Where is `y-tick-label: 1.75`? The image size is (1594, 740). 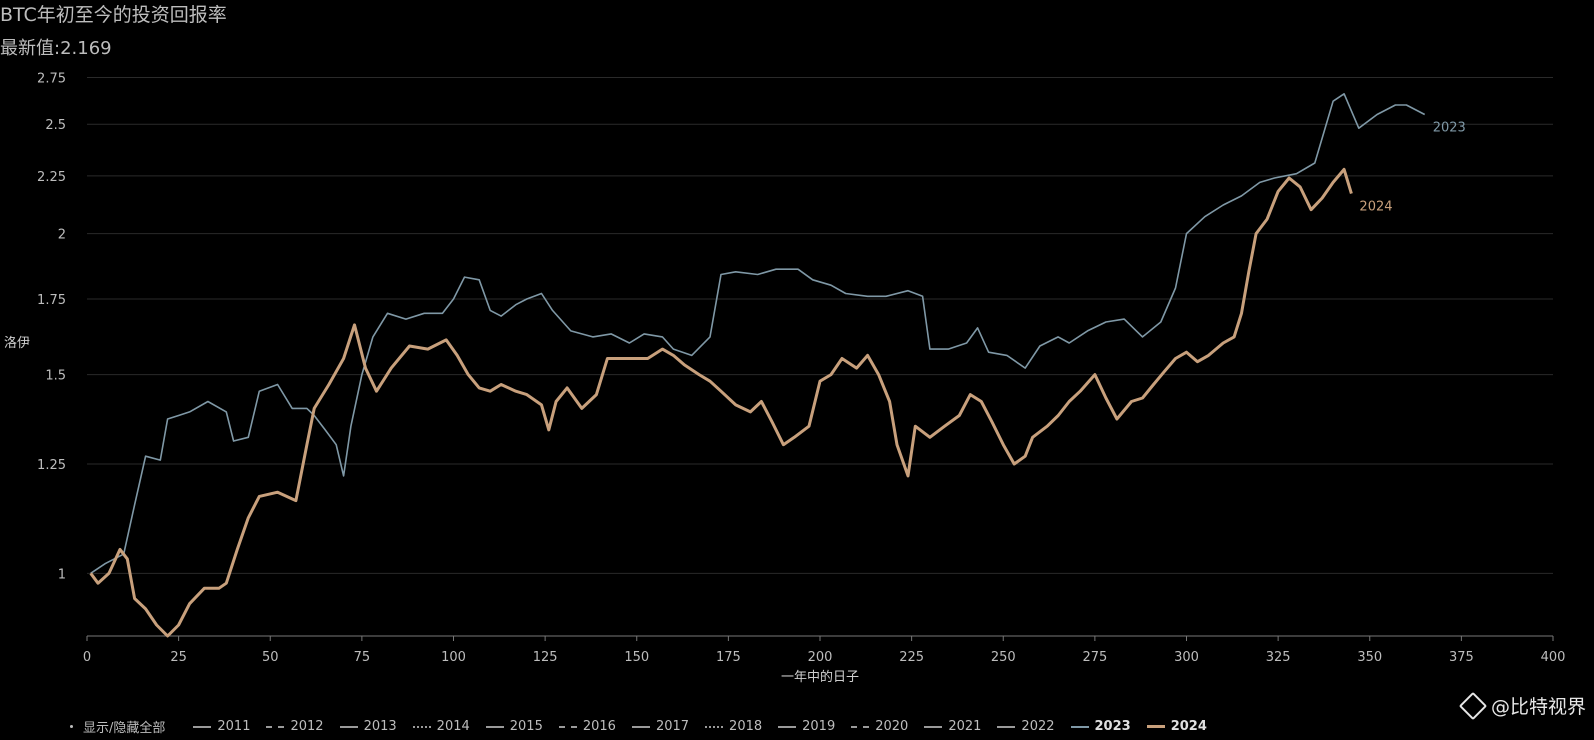 y-tick-label: 1.75 is located at coordinates (51, 300).